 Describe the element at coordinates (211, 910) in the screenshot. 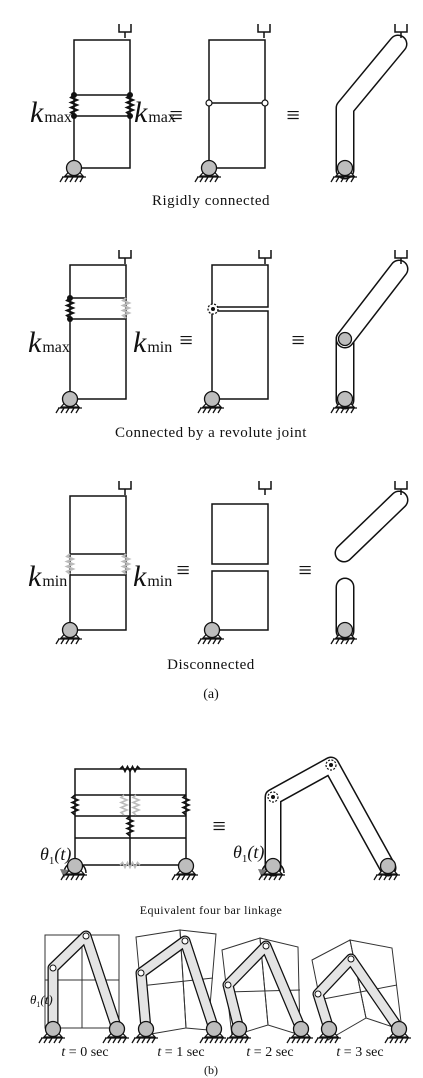

I see `caption-four-bar: Equivalent four bar linkage` at that location.